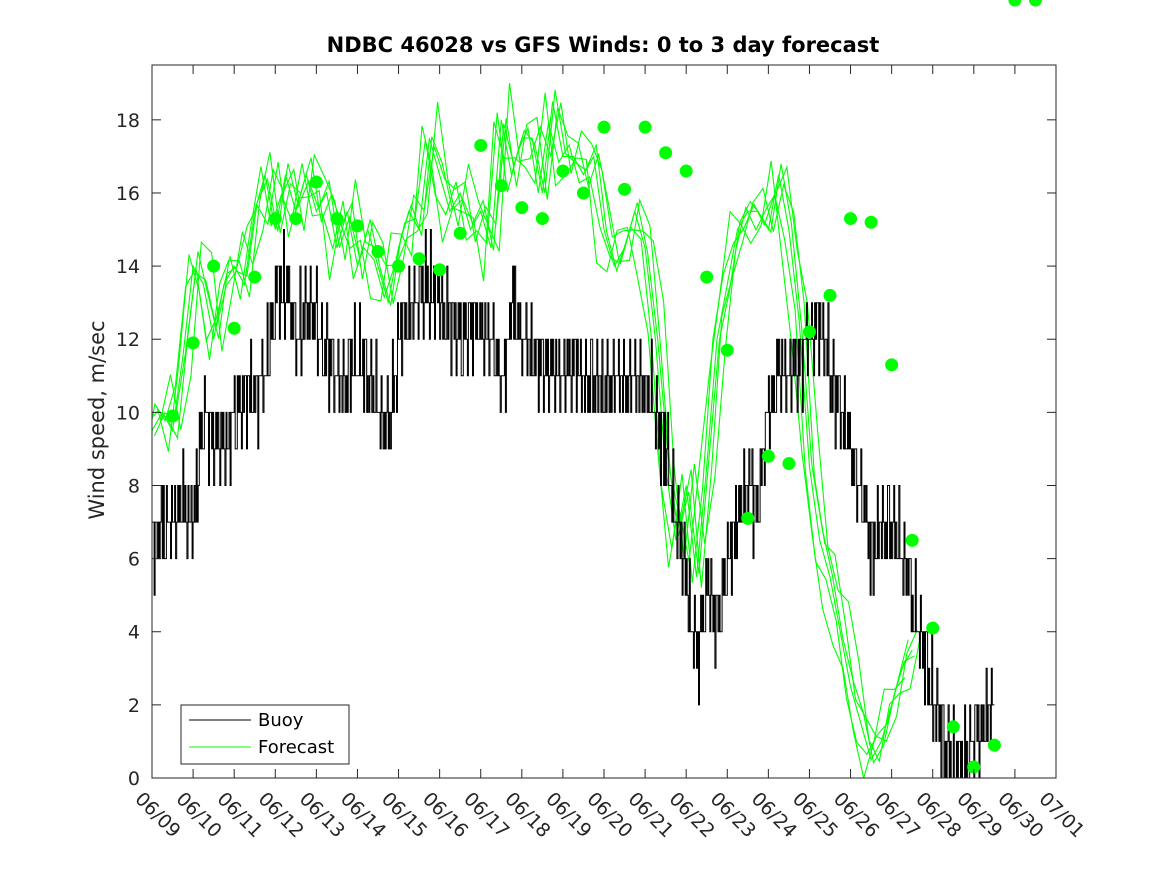 The width and height of the screenshot is (1167, 875). I want to click on y-tick-label: 10, so click(128, 413).